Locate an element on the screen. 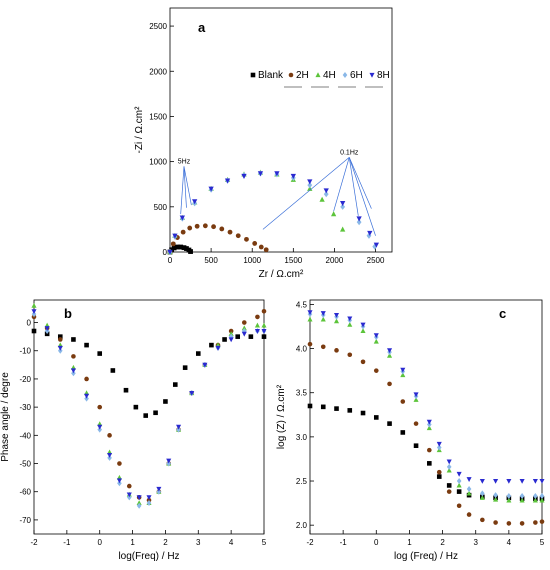  series-2h is located at coordinates (426, 433).